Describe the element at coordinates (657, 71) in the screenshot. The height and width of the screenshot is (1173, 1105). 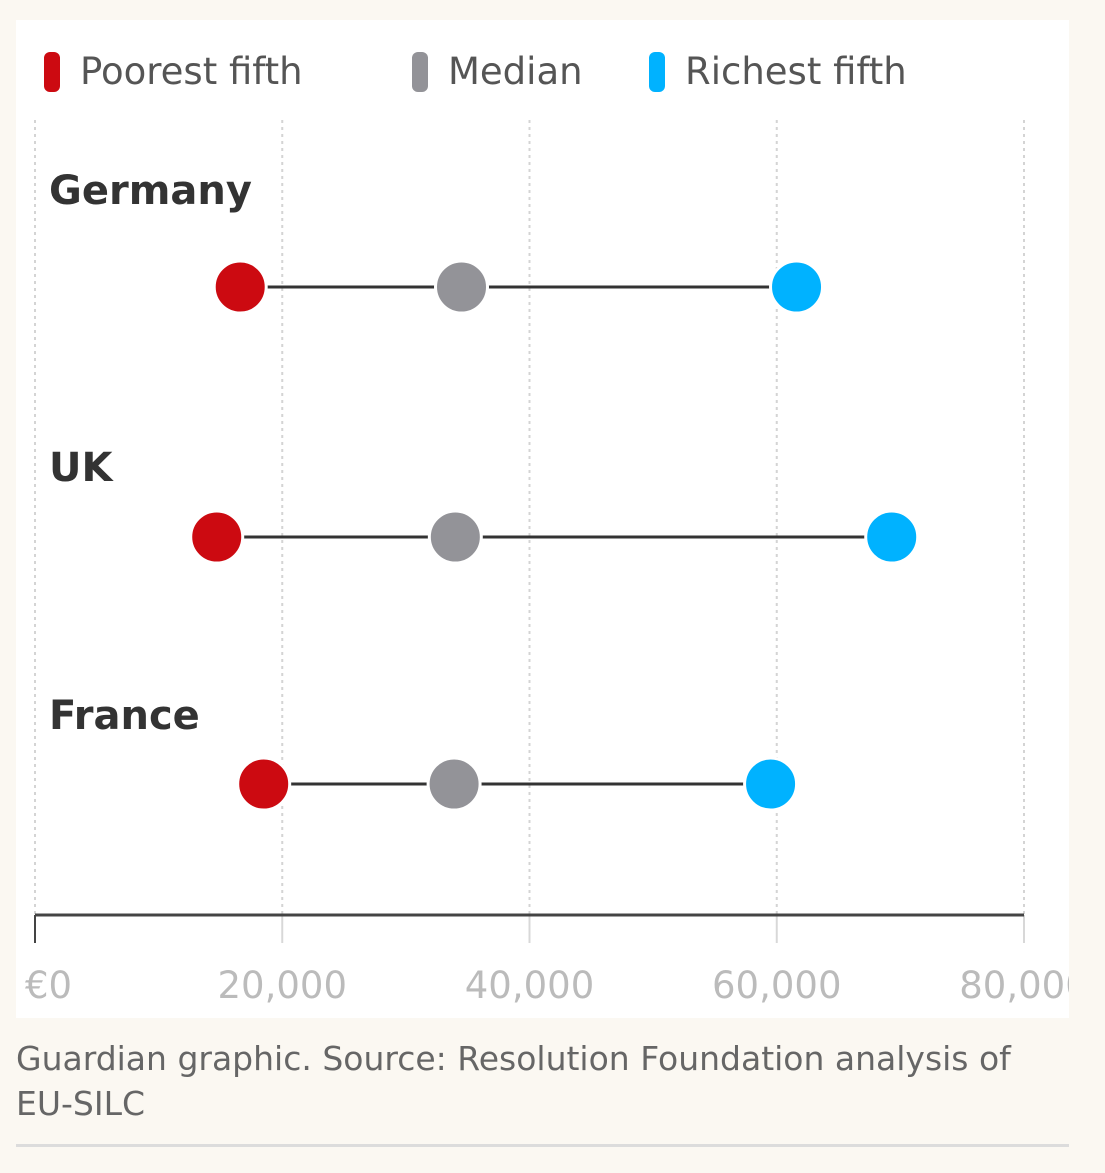
I see `legend-swatch-richest` at that location.